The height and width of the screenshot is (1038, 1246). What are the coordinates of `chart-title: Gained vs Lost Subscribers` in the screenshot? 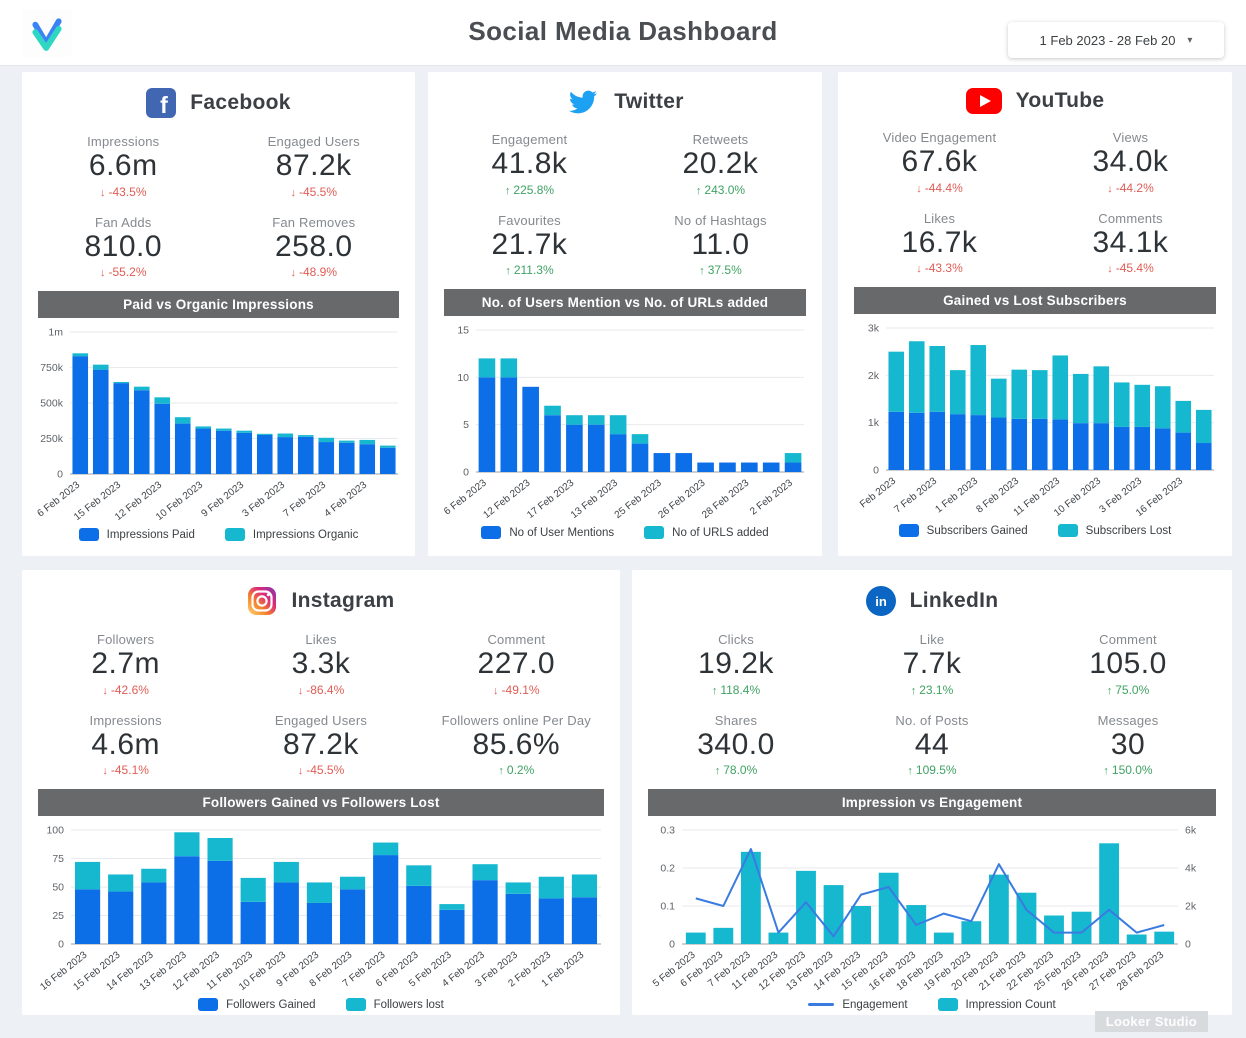 It's located at (1035, 300).